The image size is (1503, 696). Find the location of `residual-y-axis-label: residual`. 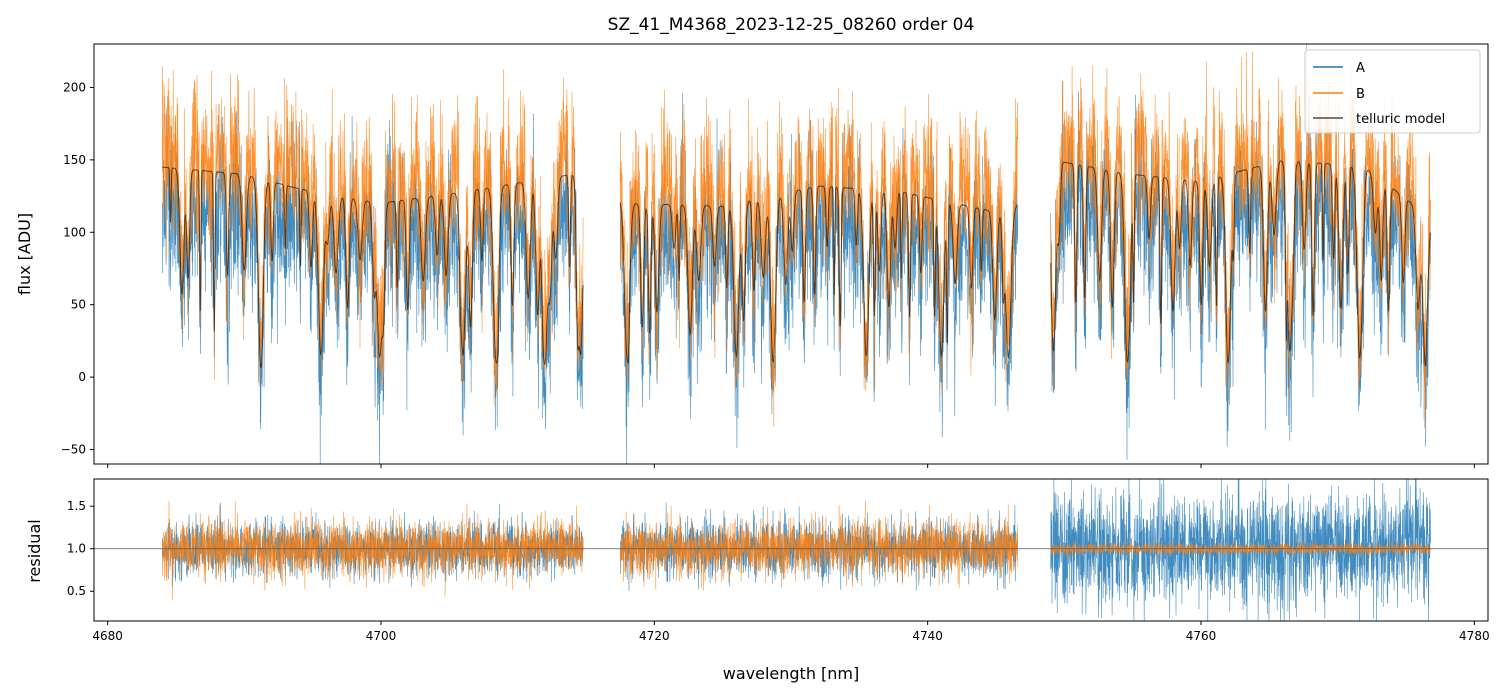

residual-y-axis-label: residual is located at coordinates (34, 550).